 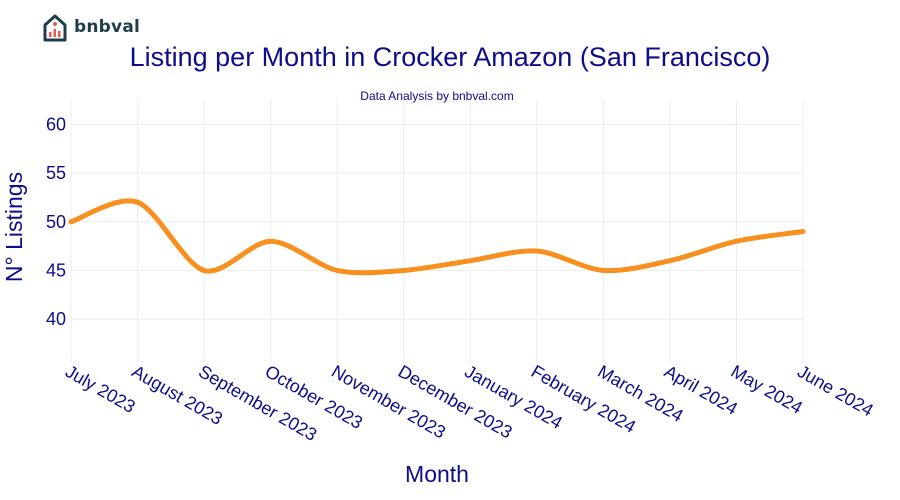 I want to click on series-group, so click(x=437, y=237).